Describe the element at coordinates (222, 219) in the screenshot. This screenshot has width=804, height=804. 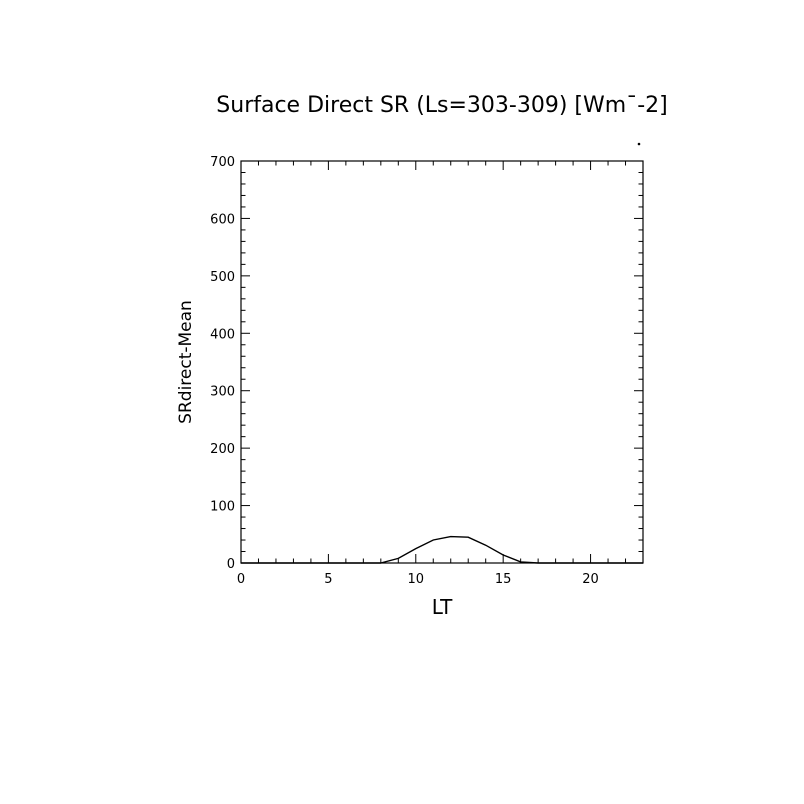
I see `y-tick-label: 600` at that location.